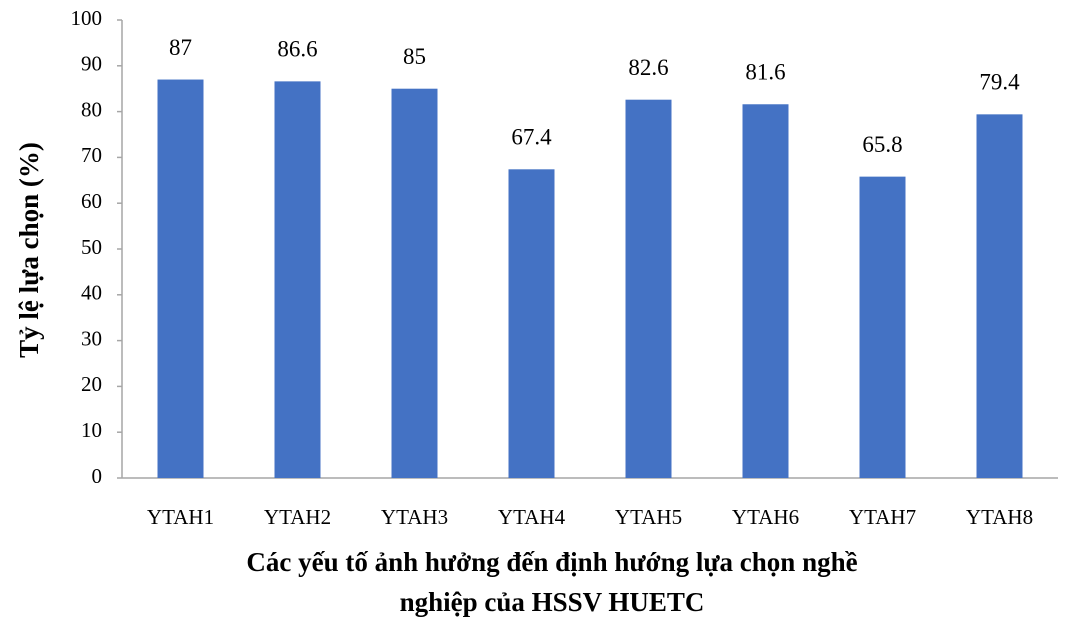 This screenshot has height=628, width=1067. I want to click on x-tick-label: YTAH5, so click(648, 517).